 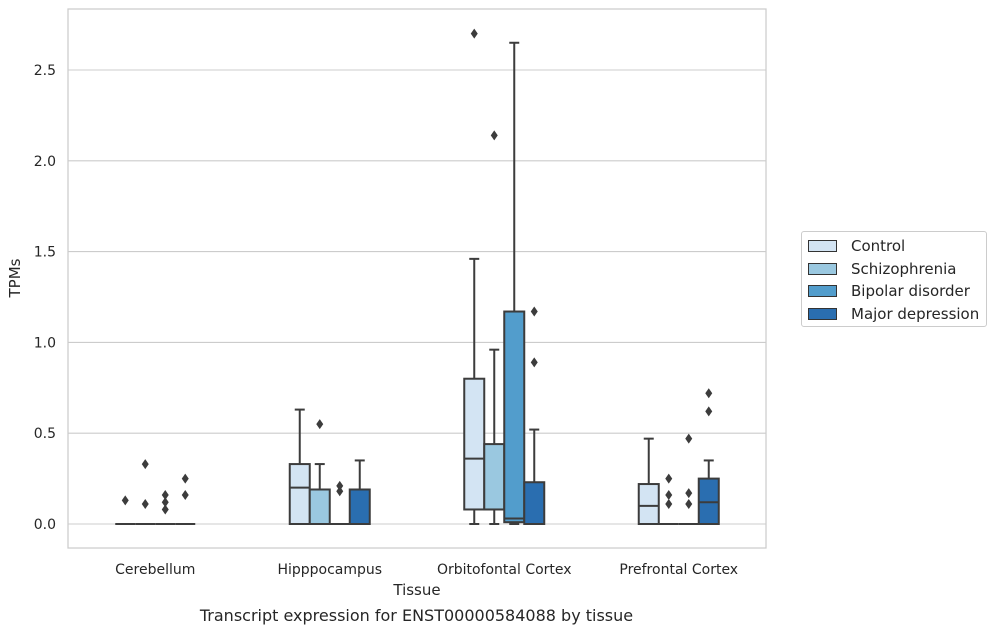 I want to click on x-tick-label: Hipppocampus, so click(x=329, y=570).